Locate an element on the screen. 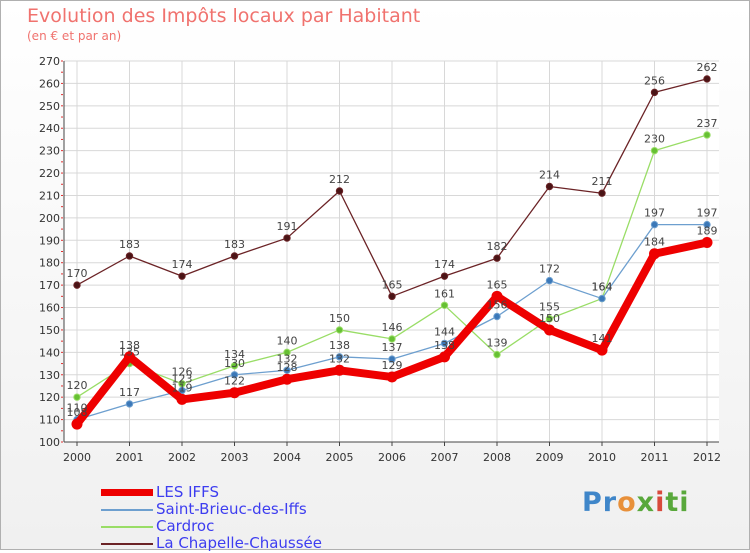 The height and width of the screenshot is (553, 750). y-tick-label: 210 is located at coordinates (49, 195).